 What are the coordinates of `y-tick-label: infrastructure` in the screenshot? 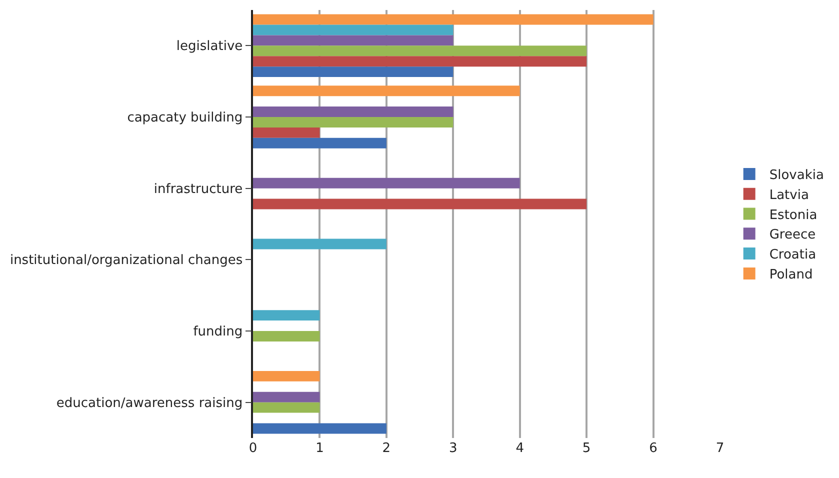 It's located at (198, 189).